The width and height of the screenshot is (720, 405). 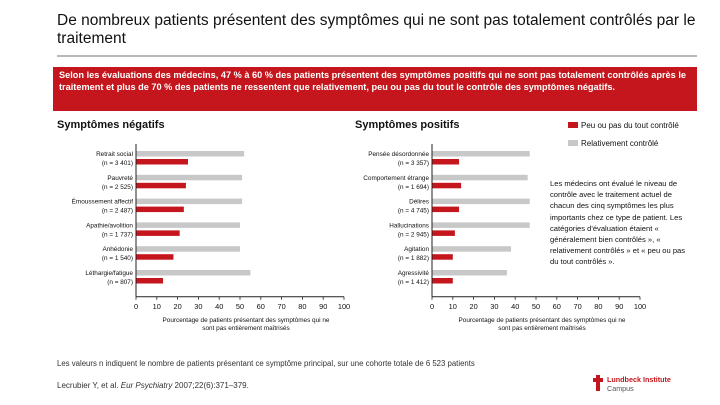 What do you see at coordinates (157, 306) in the screenshot?
I see `negative-x-tick-label: 10` at bounding box center [157, 306].